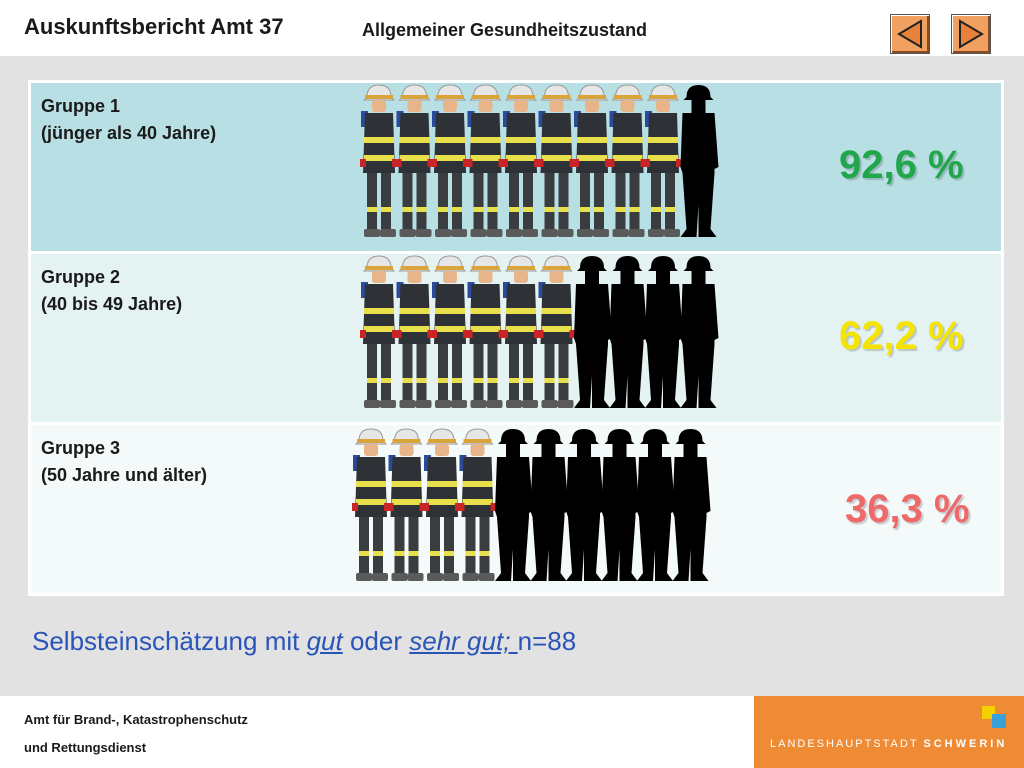  What do you see at coordinates (847, 744) in the screenshot?
I see `brand-prefix: LANDESHAUPTSTADT` at bounding box center [847, 744].